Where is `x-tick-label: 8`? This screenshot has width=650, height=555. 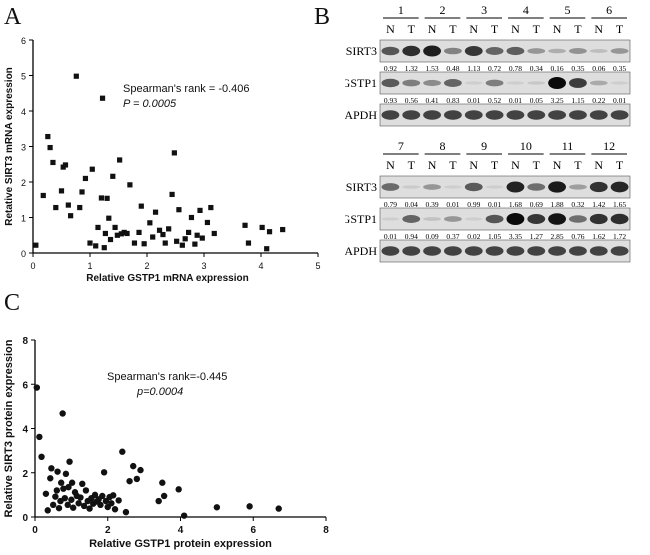 x-tick-label: 8 is located at coordinates (326, 530).